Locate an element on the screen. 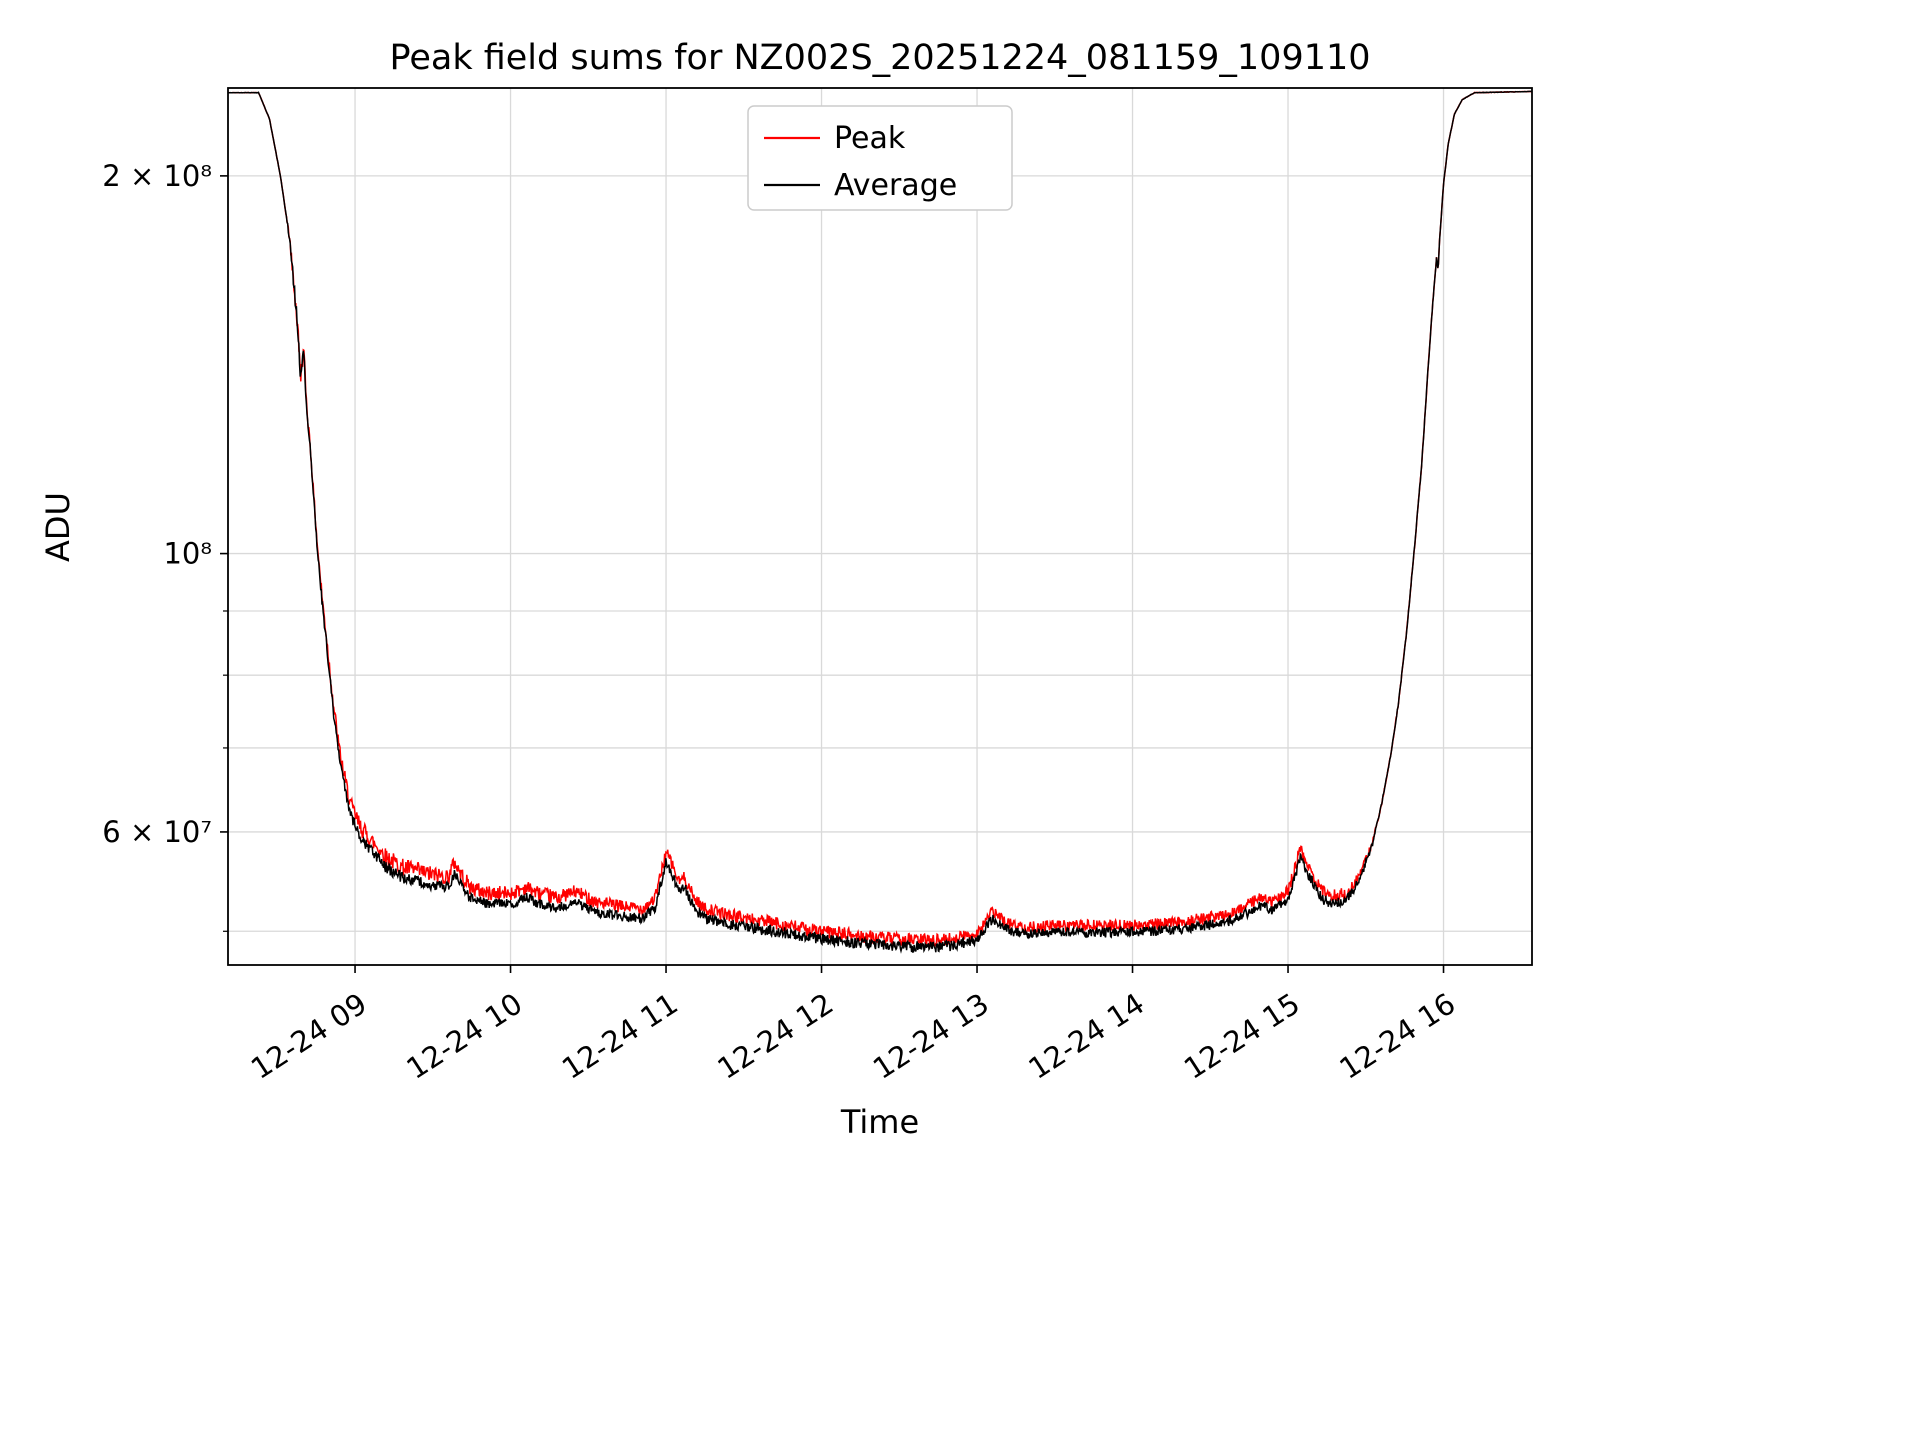  legend: Peak Average is located at coordinates (880, 158).